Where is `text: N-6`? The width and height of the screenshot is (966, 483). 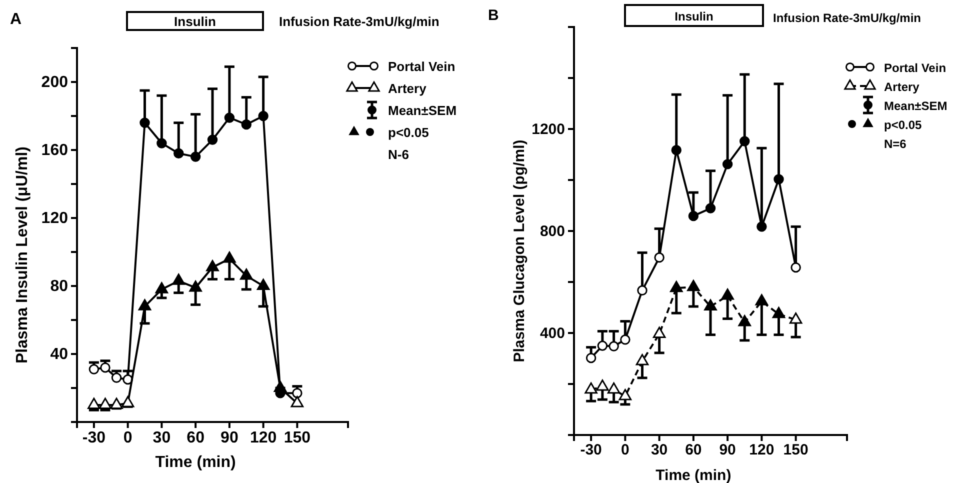
text: N-6 is located at coordinates (398, 154).